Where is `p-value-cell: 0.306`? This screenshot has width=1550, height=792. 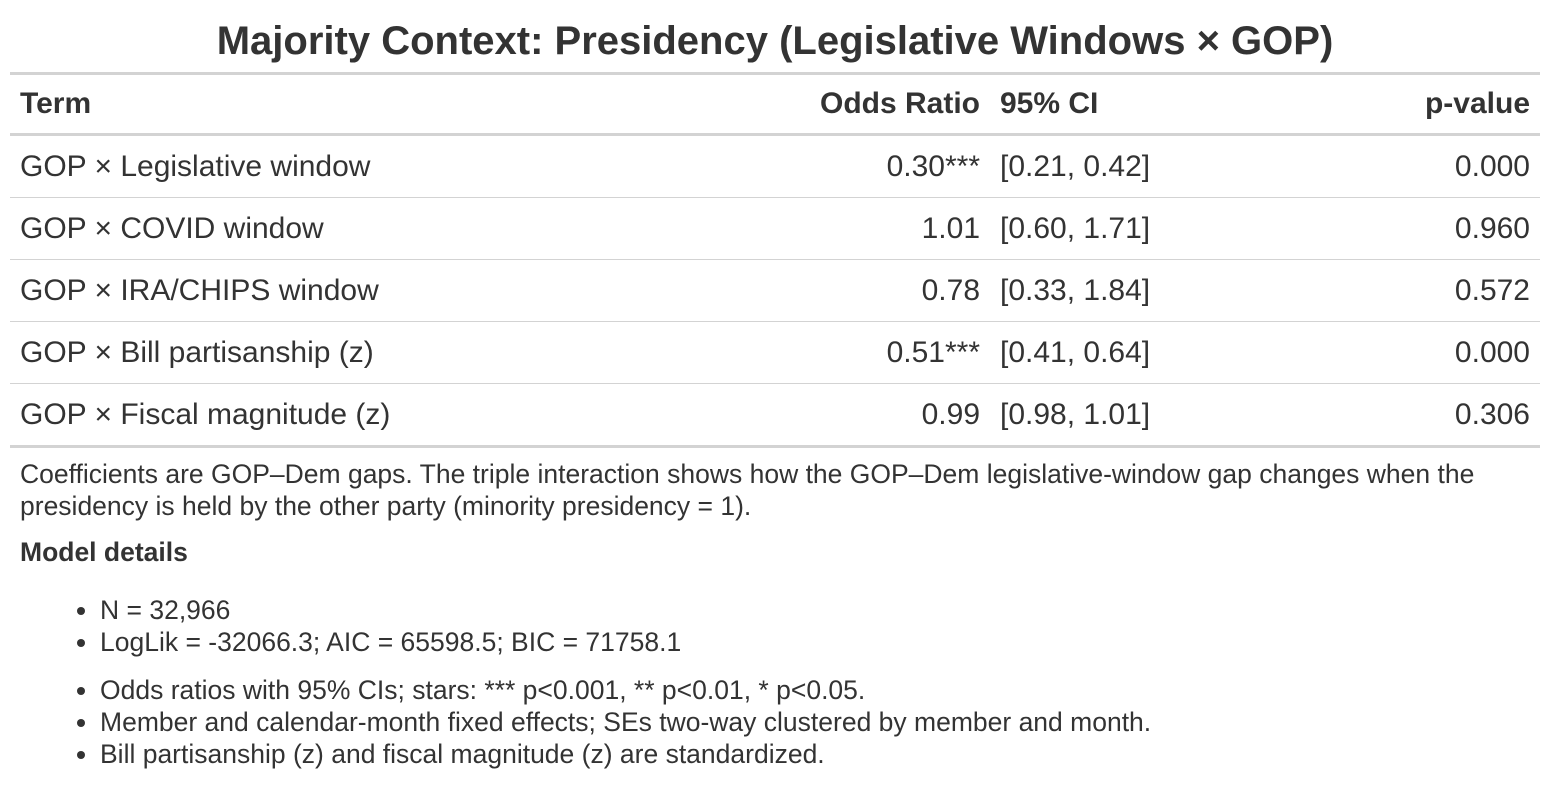 p-value-cell: 0.306 is located at coordinates (1492, 414).